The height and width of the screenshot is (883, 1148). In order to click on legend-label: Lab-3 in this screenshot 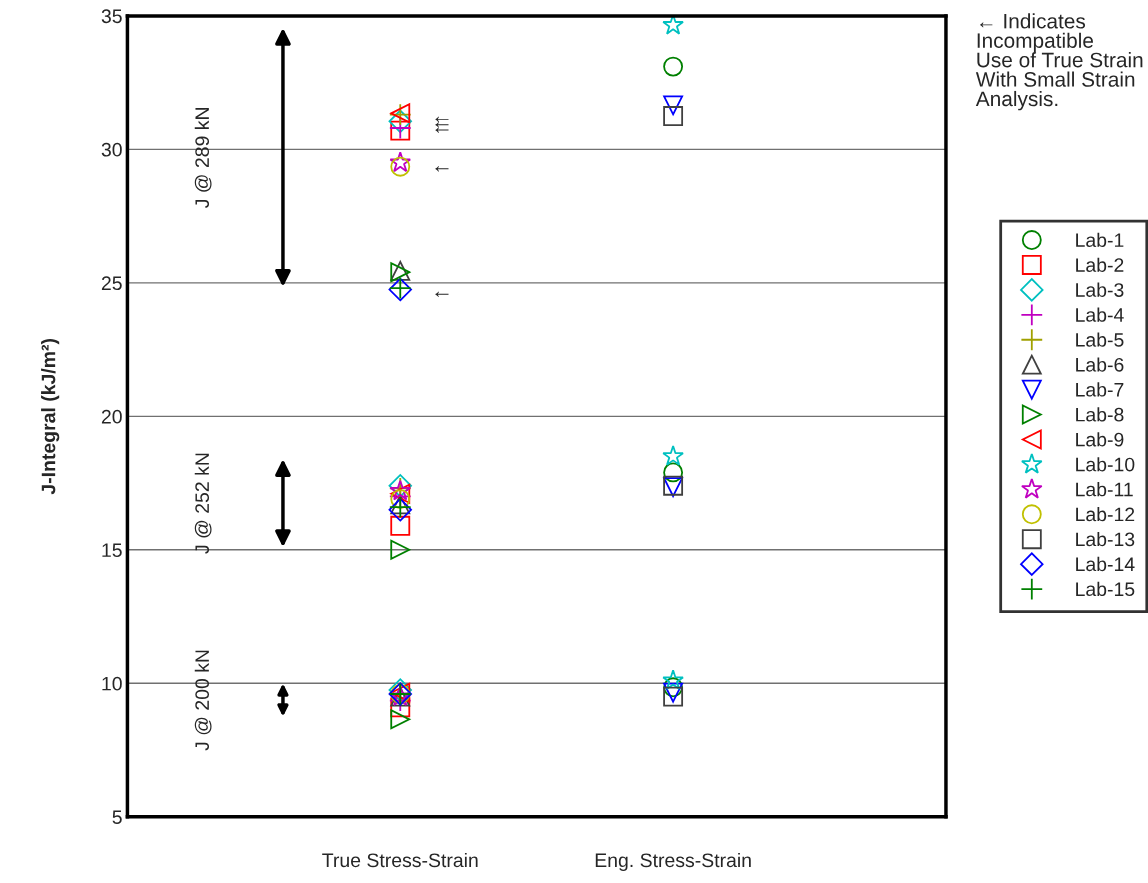, I will do `click(1100, 289)`.